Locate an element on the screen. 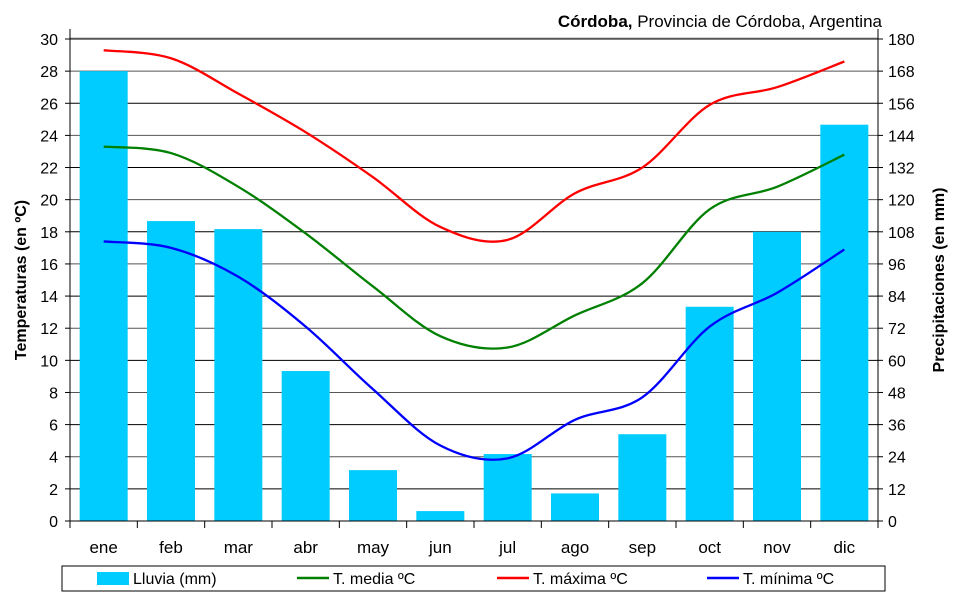 The height and width of the screenshot is (595, 960). right-tick-label: 120 is located at coordinates (901, 201).